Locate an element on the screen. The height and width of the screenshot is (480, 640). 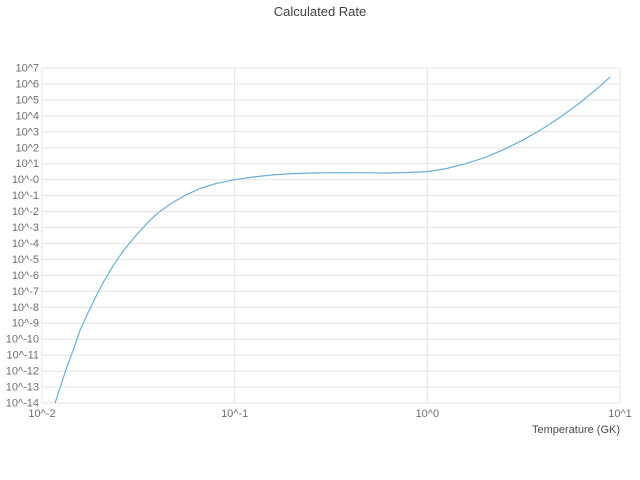
y-tick-label: 10^-13 is located at coordinates (22, 388).